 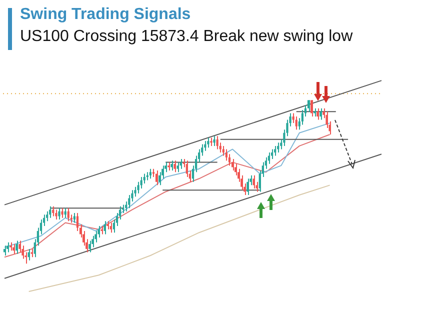 I want to click on chart-subtitle: US100 Crossing 15873.4 Break new swing low, so click(x=186, y=37).